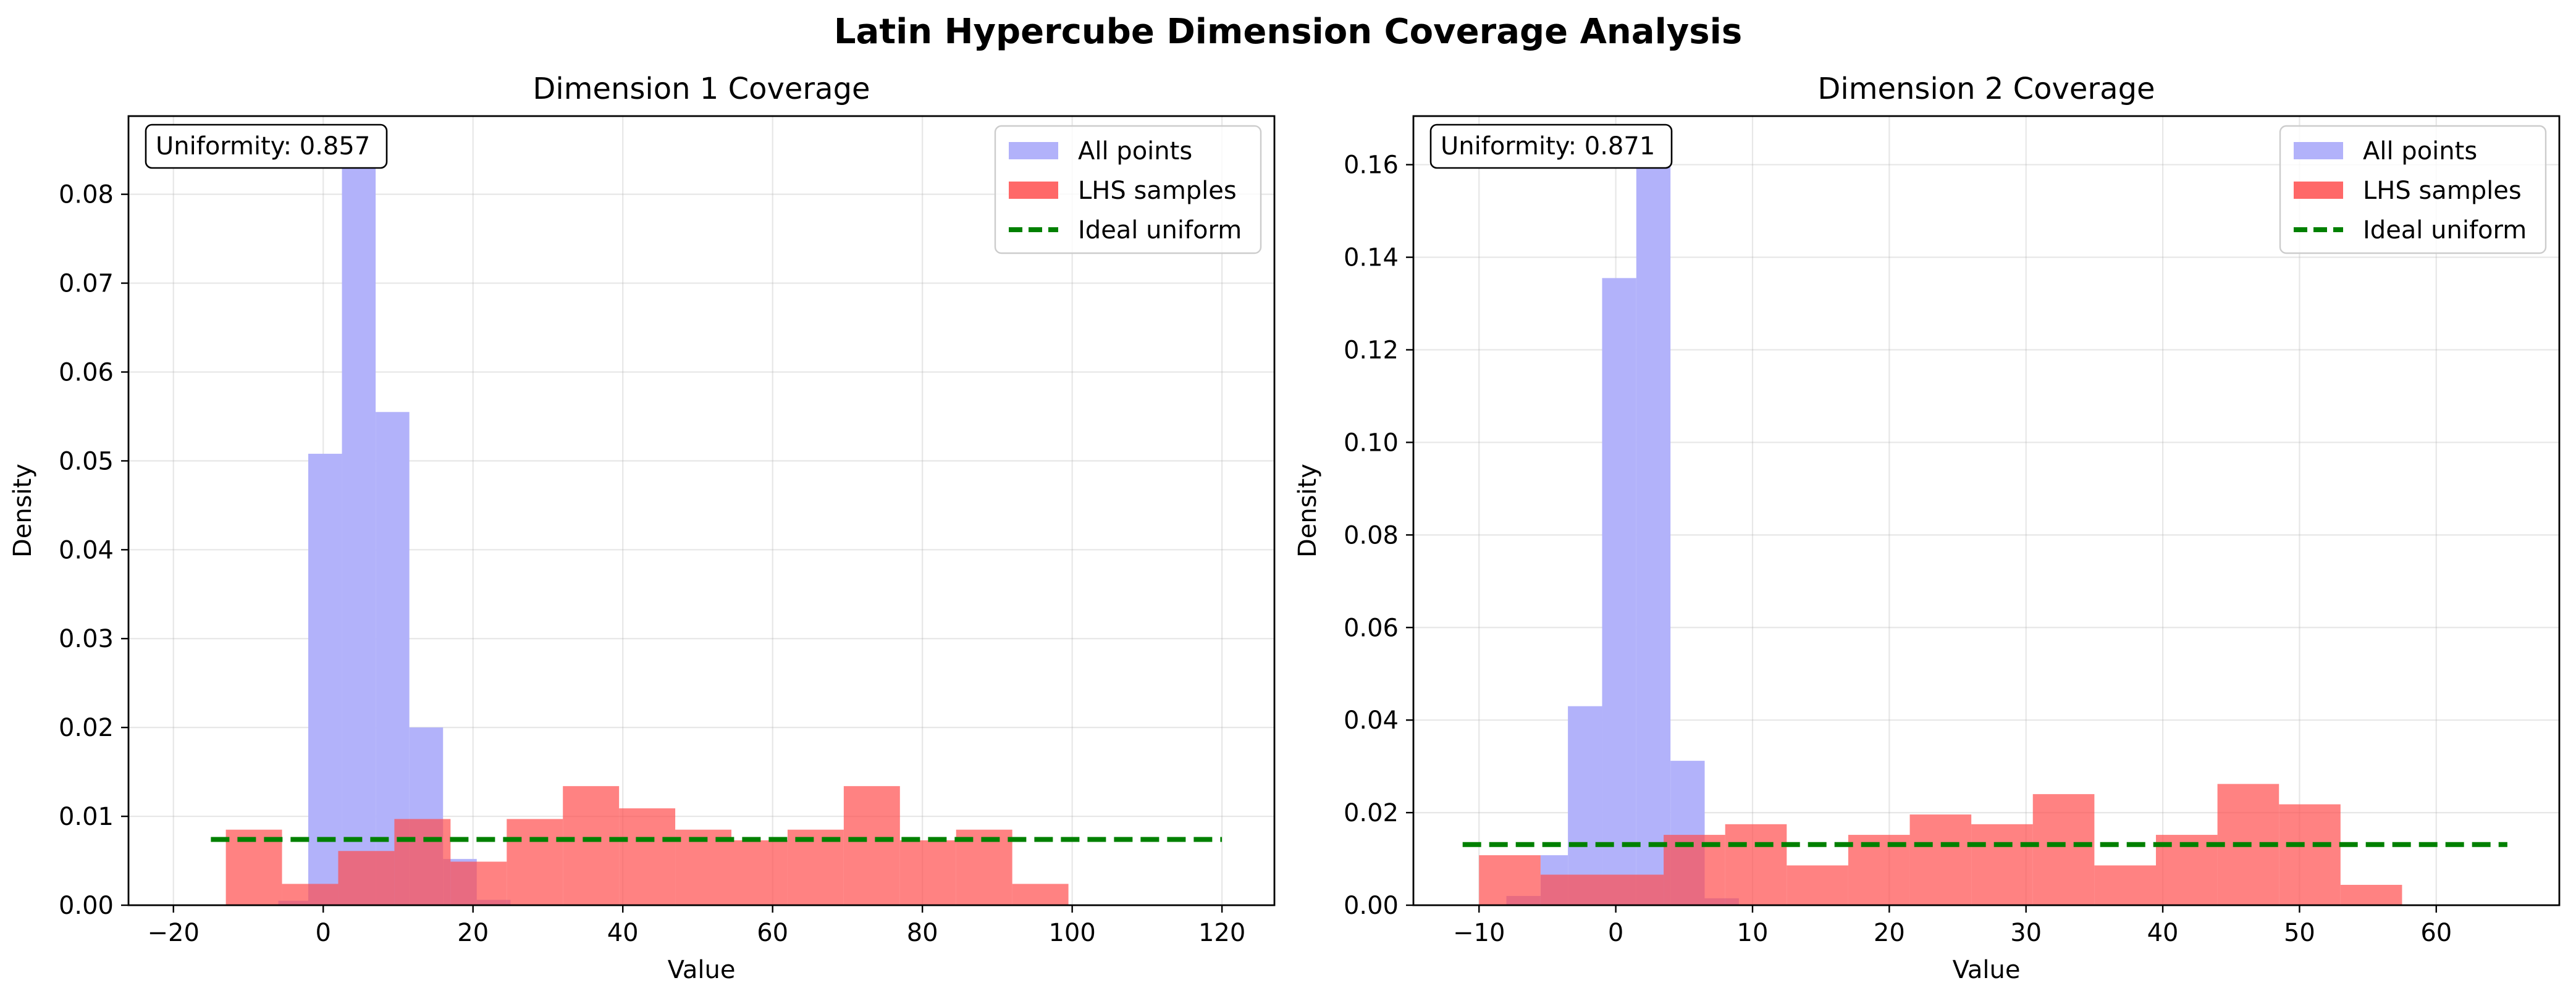  I want to click on x-tick-label: −20, so click(174, 933).